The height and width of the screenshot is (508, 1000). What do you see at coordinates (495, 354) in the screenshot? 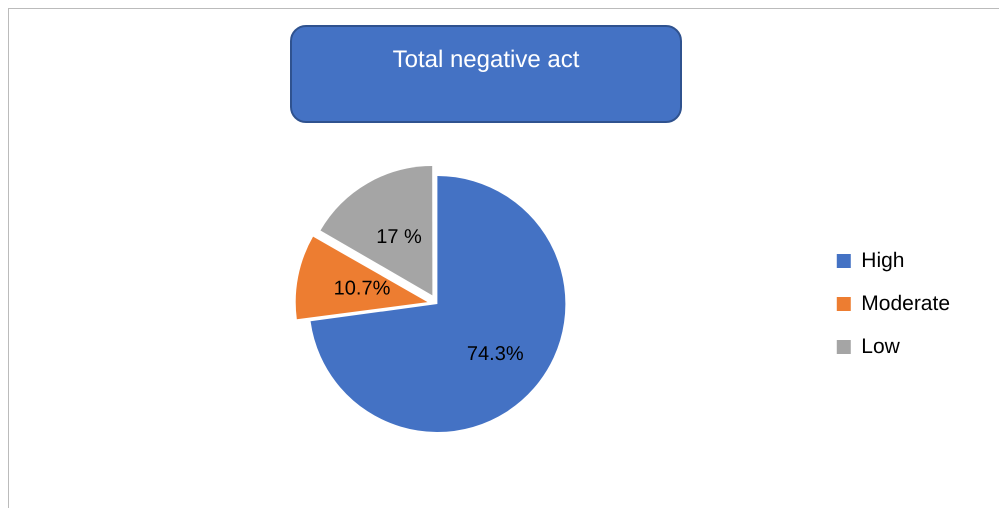
I see `data-label: 74.3%` at bounding box center [495, 354].